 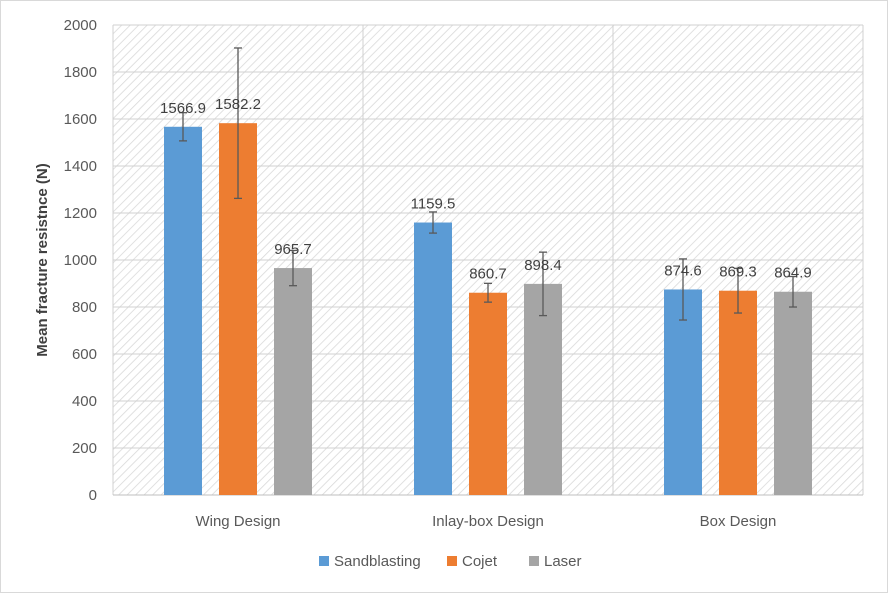 I want to click on x-axis-categories: Wing Design Inlay-box Design Box Design, so click(x=485, y=521).